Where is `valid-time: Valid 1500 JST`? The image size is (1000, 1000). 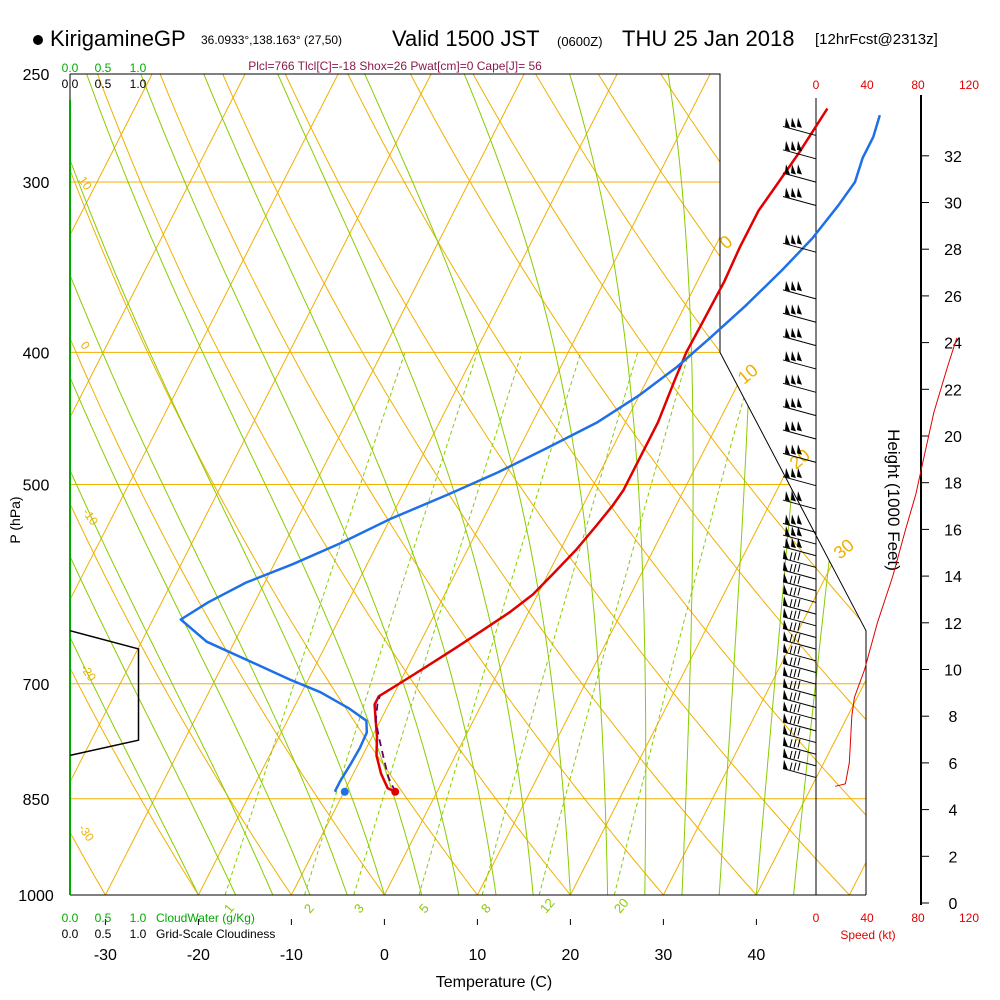 valid-time: Valid 1500 JST is located at coordinates (466, 38).